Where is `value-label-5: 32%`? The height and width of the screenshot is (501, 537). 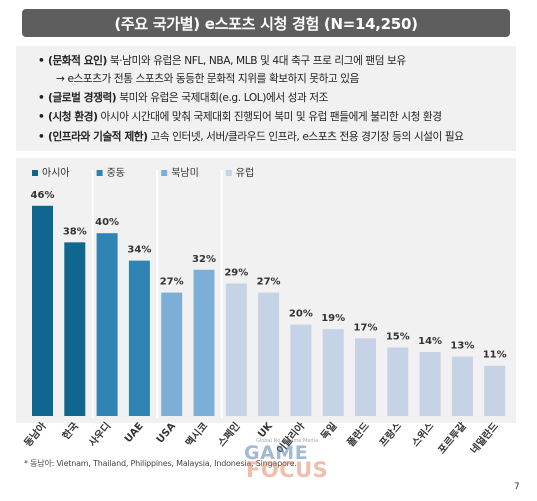 value-label-5: 32% is located at coordinates (204, 259).